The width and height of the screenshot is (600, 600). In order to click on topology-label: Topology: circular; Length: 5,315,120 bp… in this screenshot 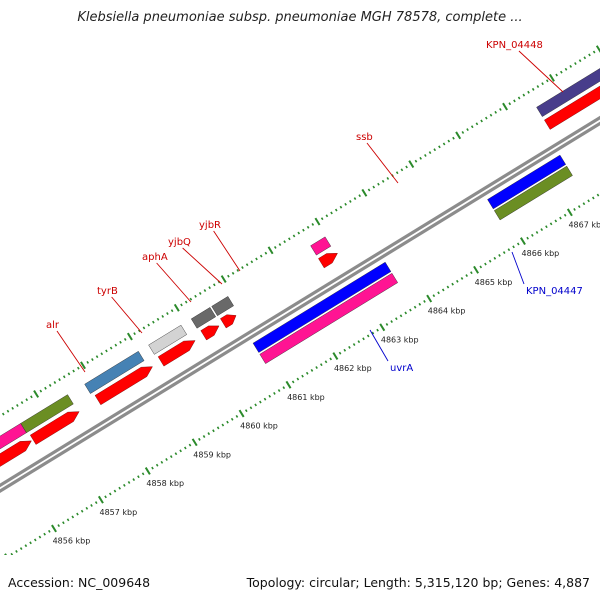, I will do `click(418, 582)`.